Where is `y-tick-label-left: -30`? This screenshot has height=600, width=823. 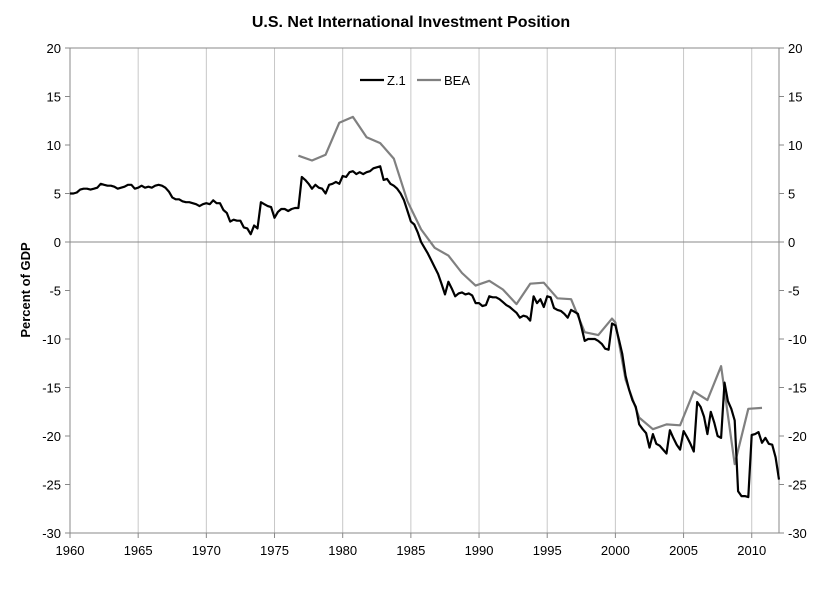 y-tick-label-left: -30 is located at coordinates (51, 533).